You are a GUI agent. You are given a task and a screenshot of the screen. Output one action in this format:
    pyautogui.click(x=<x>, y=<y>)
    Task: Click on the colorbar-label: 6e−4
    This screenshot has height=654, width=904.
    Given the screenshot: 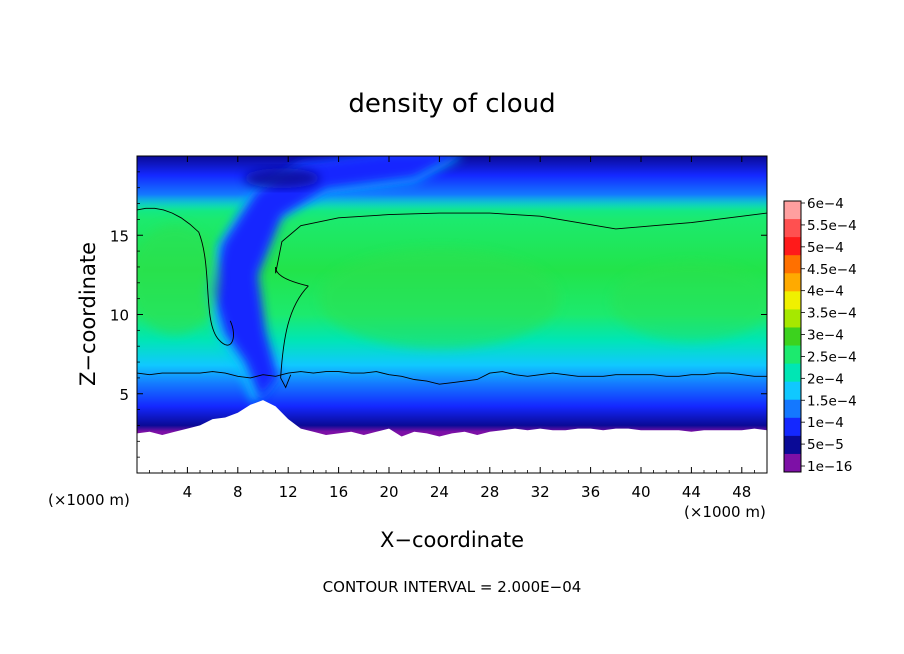 What is the action you would take?
    pyautogui.click(x=825, y=204)
    